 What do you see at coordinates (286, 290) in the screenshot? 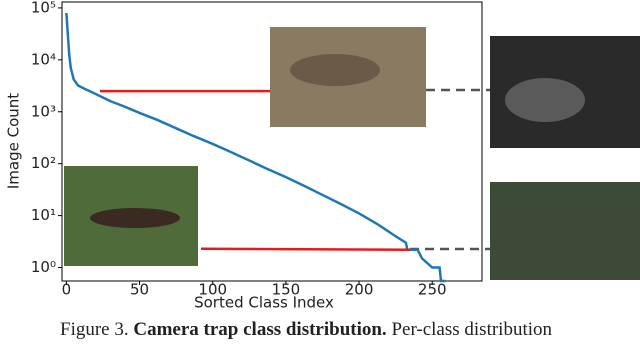
I see `x-tick-label: 150` at bounding box center [286, 290].